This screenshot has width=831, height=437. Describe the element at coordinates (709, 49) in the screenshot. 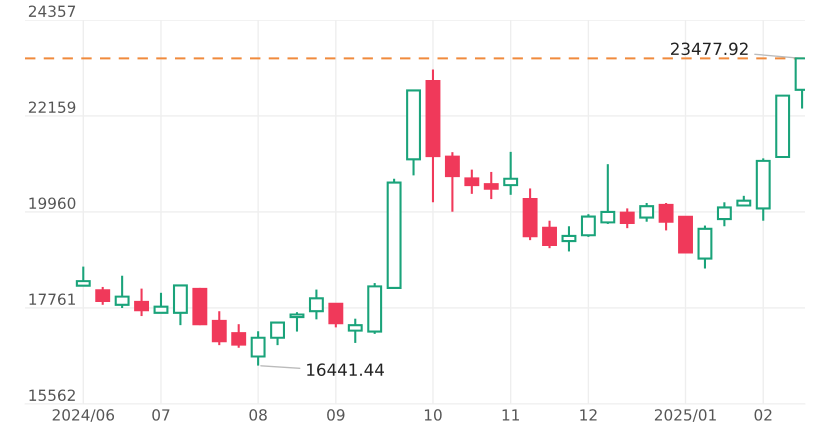

I see `annotation: 23477.92` at that location.